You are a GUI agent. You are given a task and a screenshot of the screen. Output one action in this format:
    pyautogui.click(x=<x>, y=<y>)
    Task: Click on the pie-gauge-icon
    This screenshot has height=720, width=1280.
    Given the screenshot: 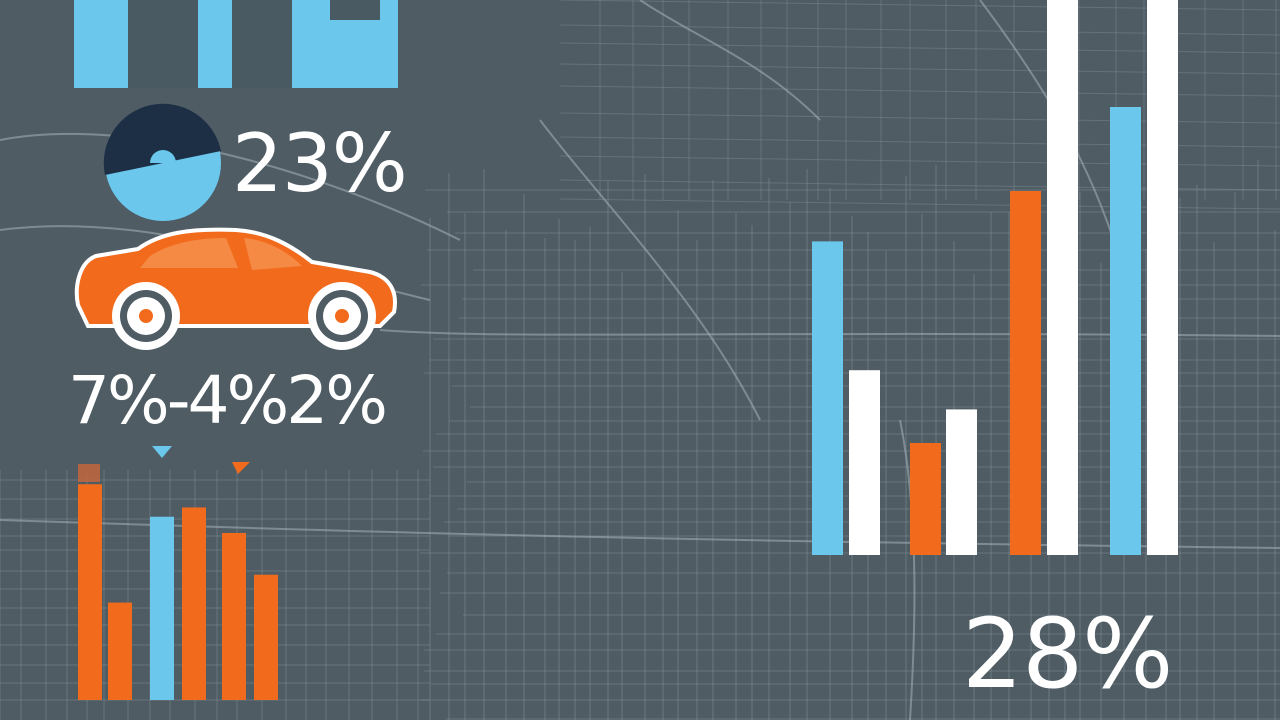 What is the action you would take?
    pyautogui.click(x=162, y=162)
    